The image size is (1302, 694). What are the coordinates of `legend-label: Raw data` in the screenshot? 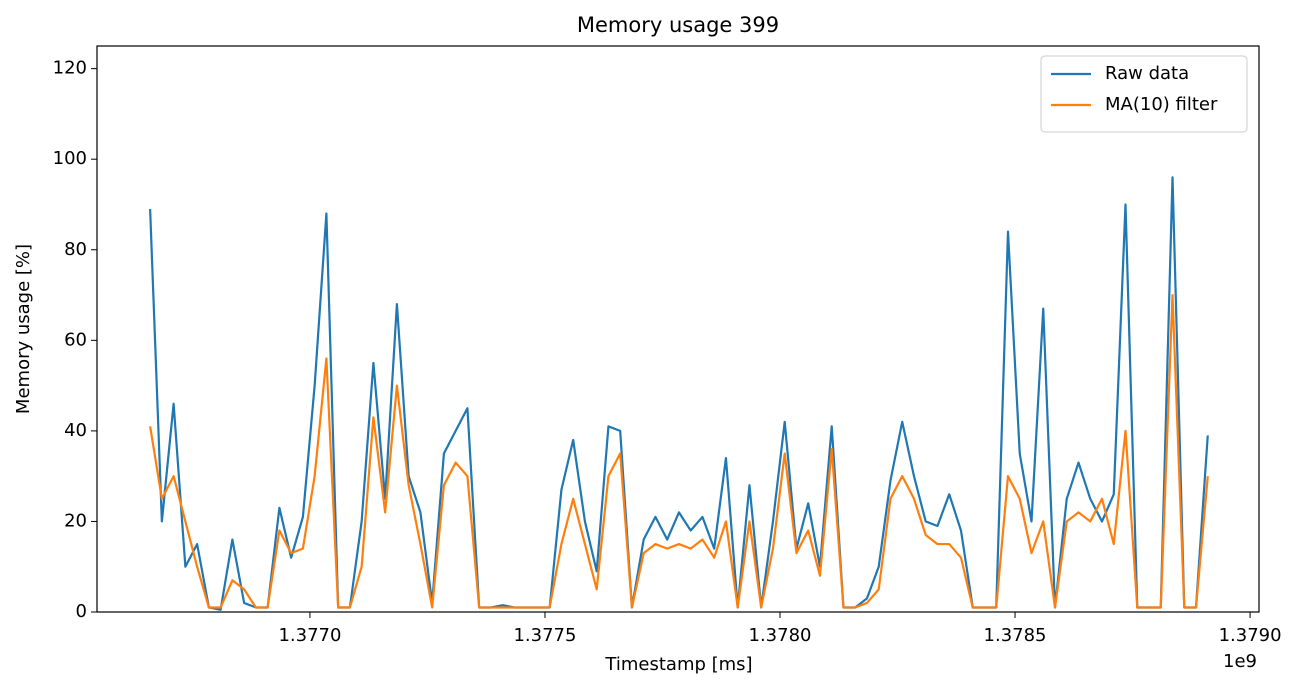 It's located at (1147, 73).